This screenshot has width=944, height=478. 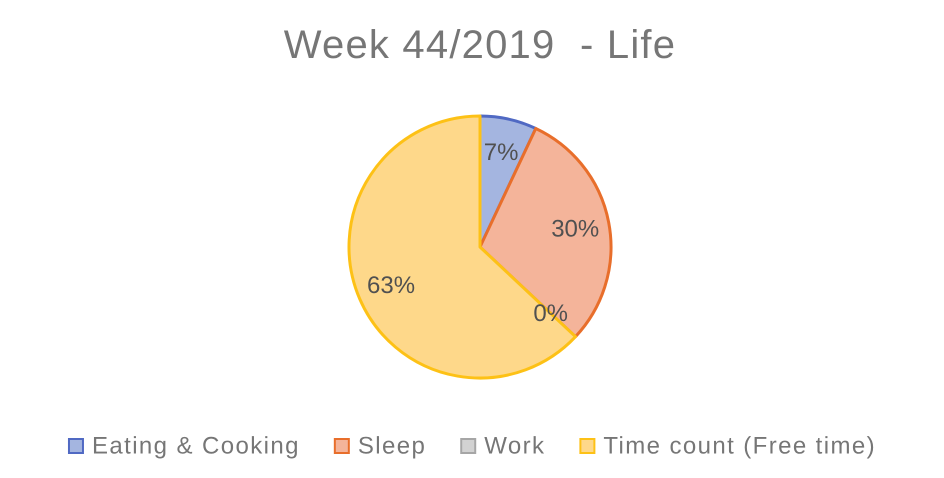 What do you see at coordinates (515, 446) in the screenshot?
I see `legend-label: Work` at bounding box center [515, 446].